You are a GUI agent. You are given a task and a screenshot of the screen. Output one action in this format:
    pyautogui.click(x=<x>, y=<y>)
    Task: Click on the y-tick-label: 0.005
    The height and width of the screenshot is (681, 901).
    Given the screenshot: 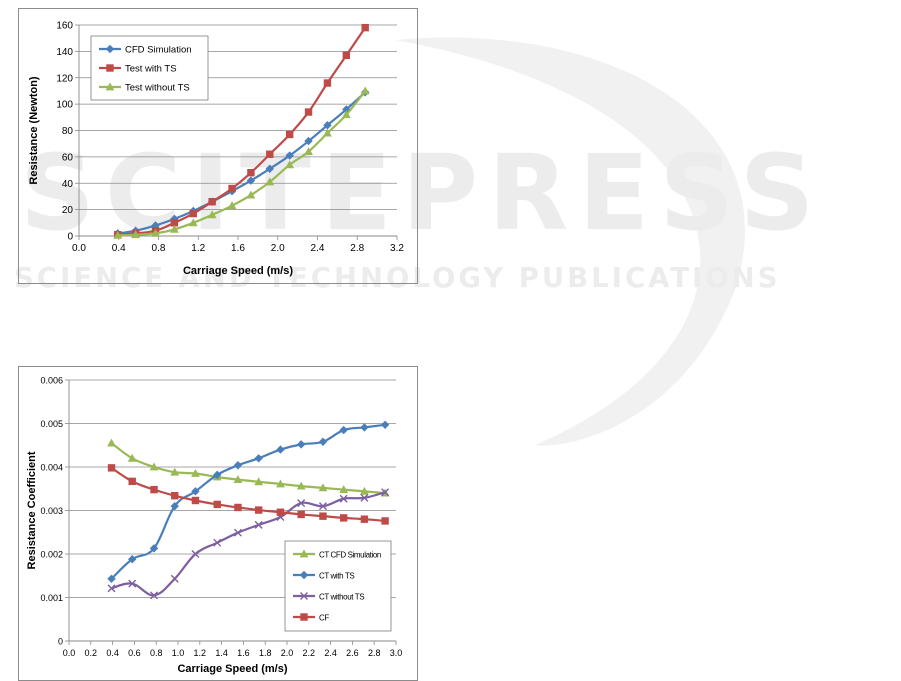 What is the action you would take?
    pyautogui.click(x=51, y=424)
    